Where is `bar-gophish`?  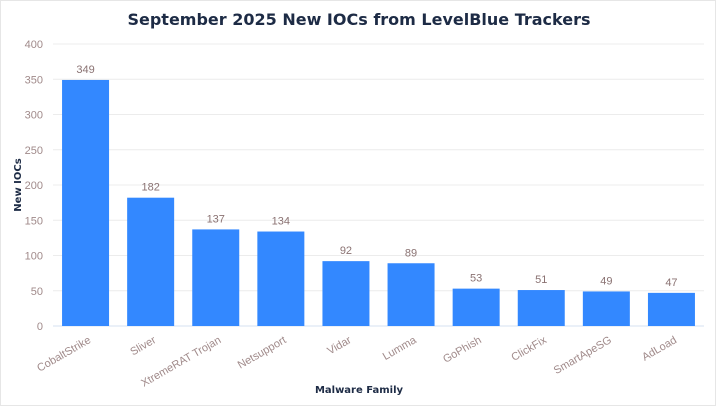 bar-gophish is located at coordinates (476, 307).